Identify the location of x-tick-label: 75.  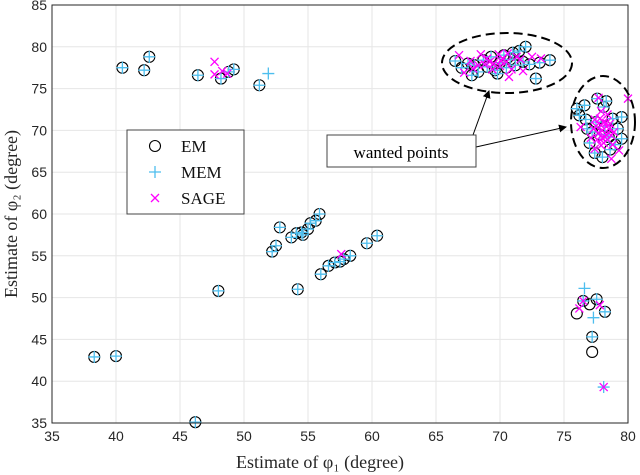
(564, 436).